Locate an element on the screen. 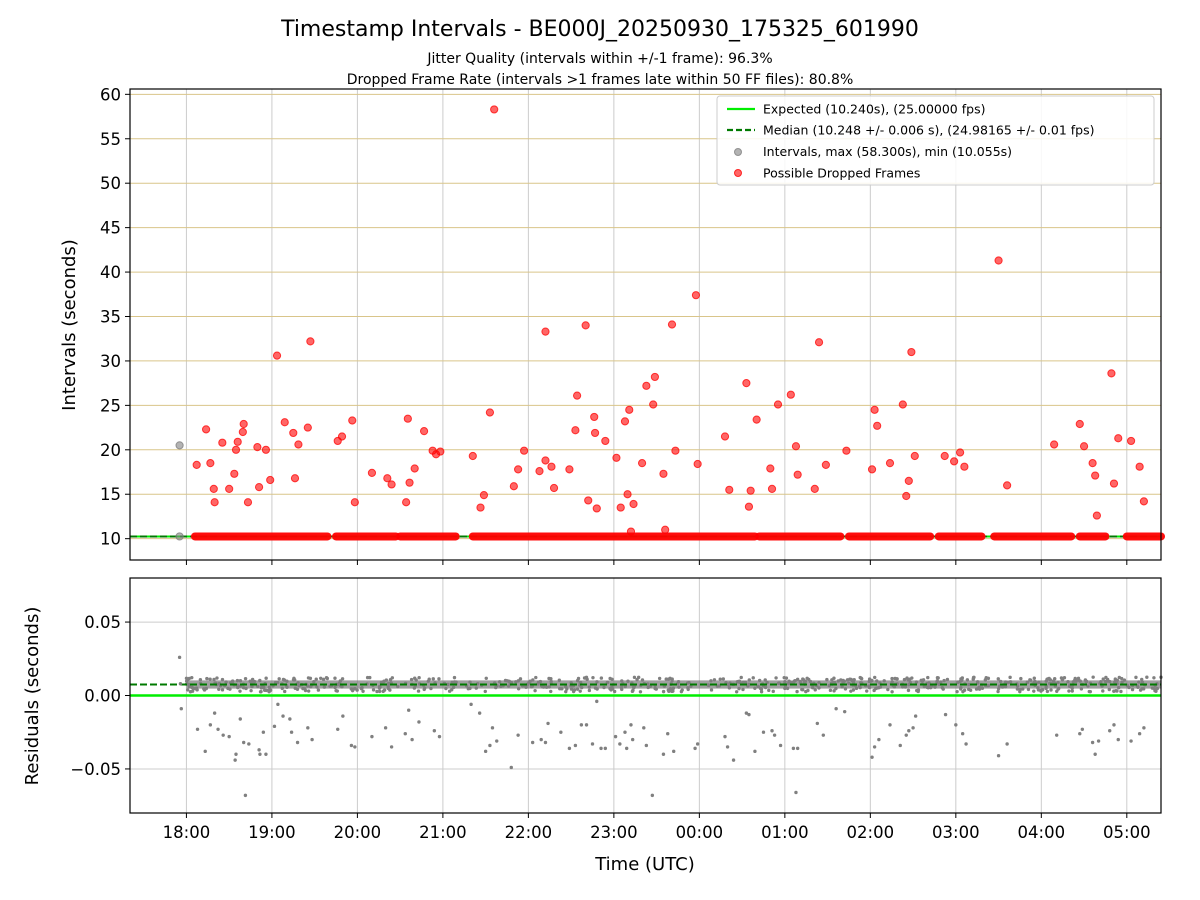  legend-dropped-swatch is located at coordinates (738, 173).